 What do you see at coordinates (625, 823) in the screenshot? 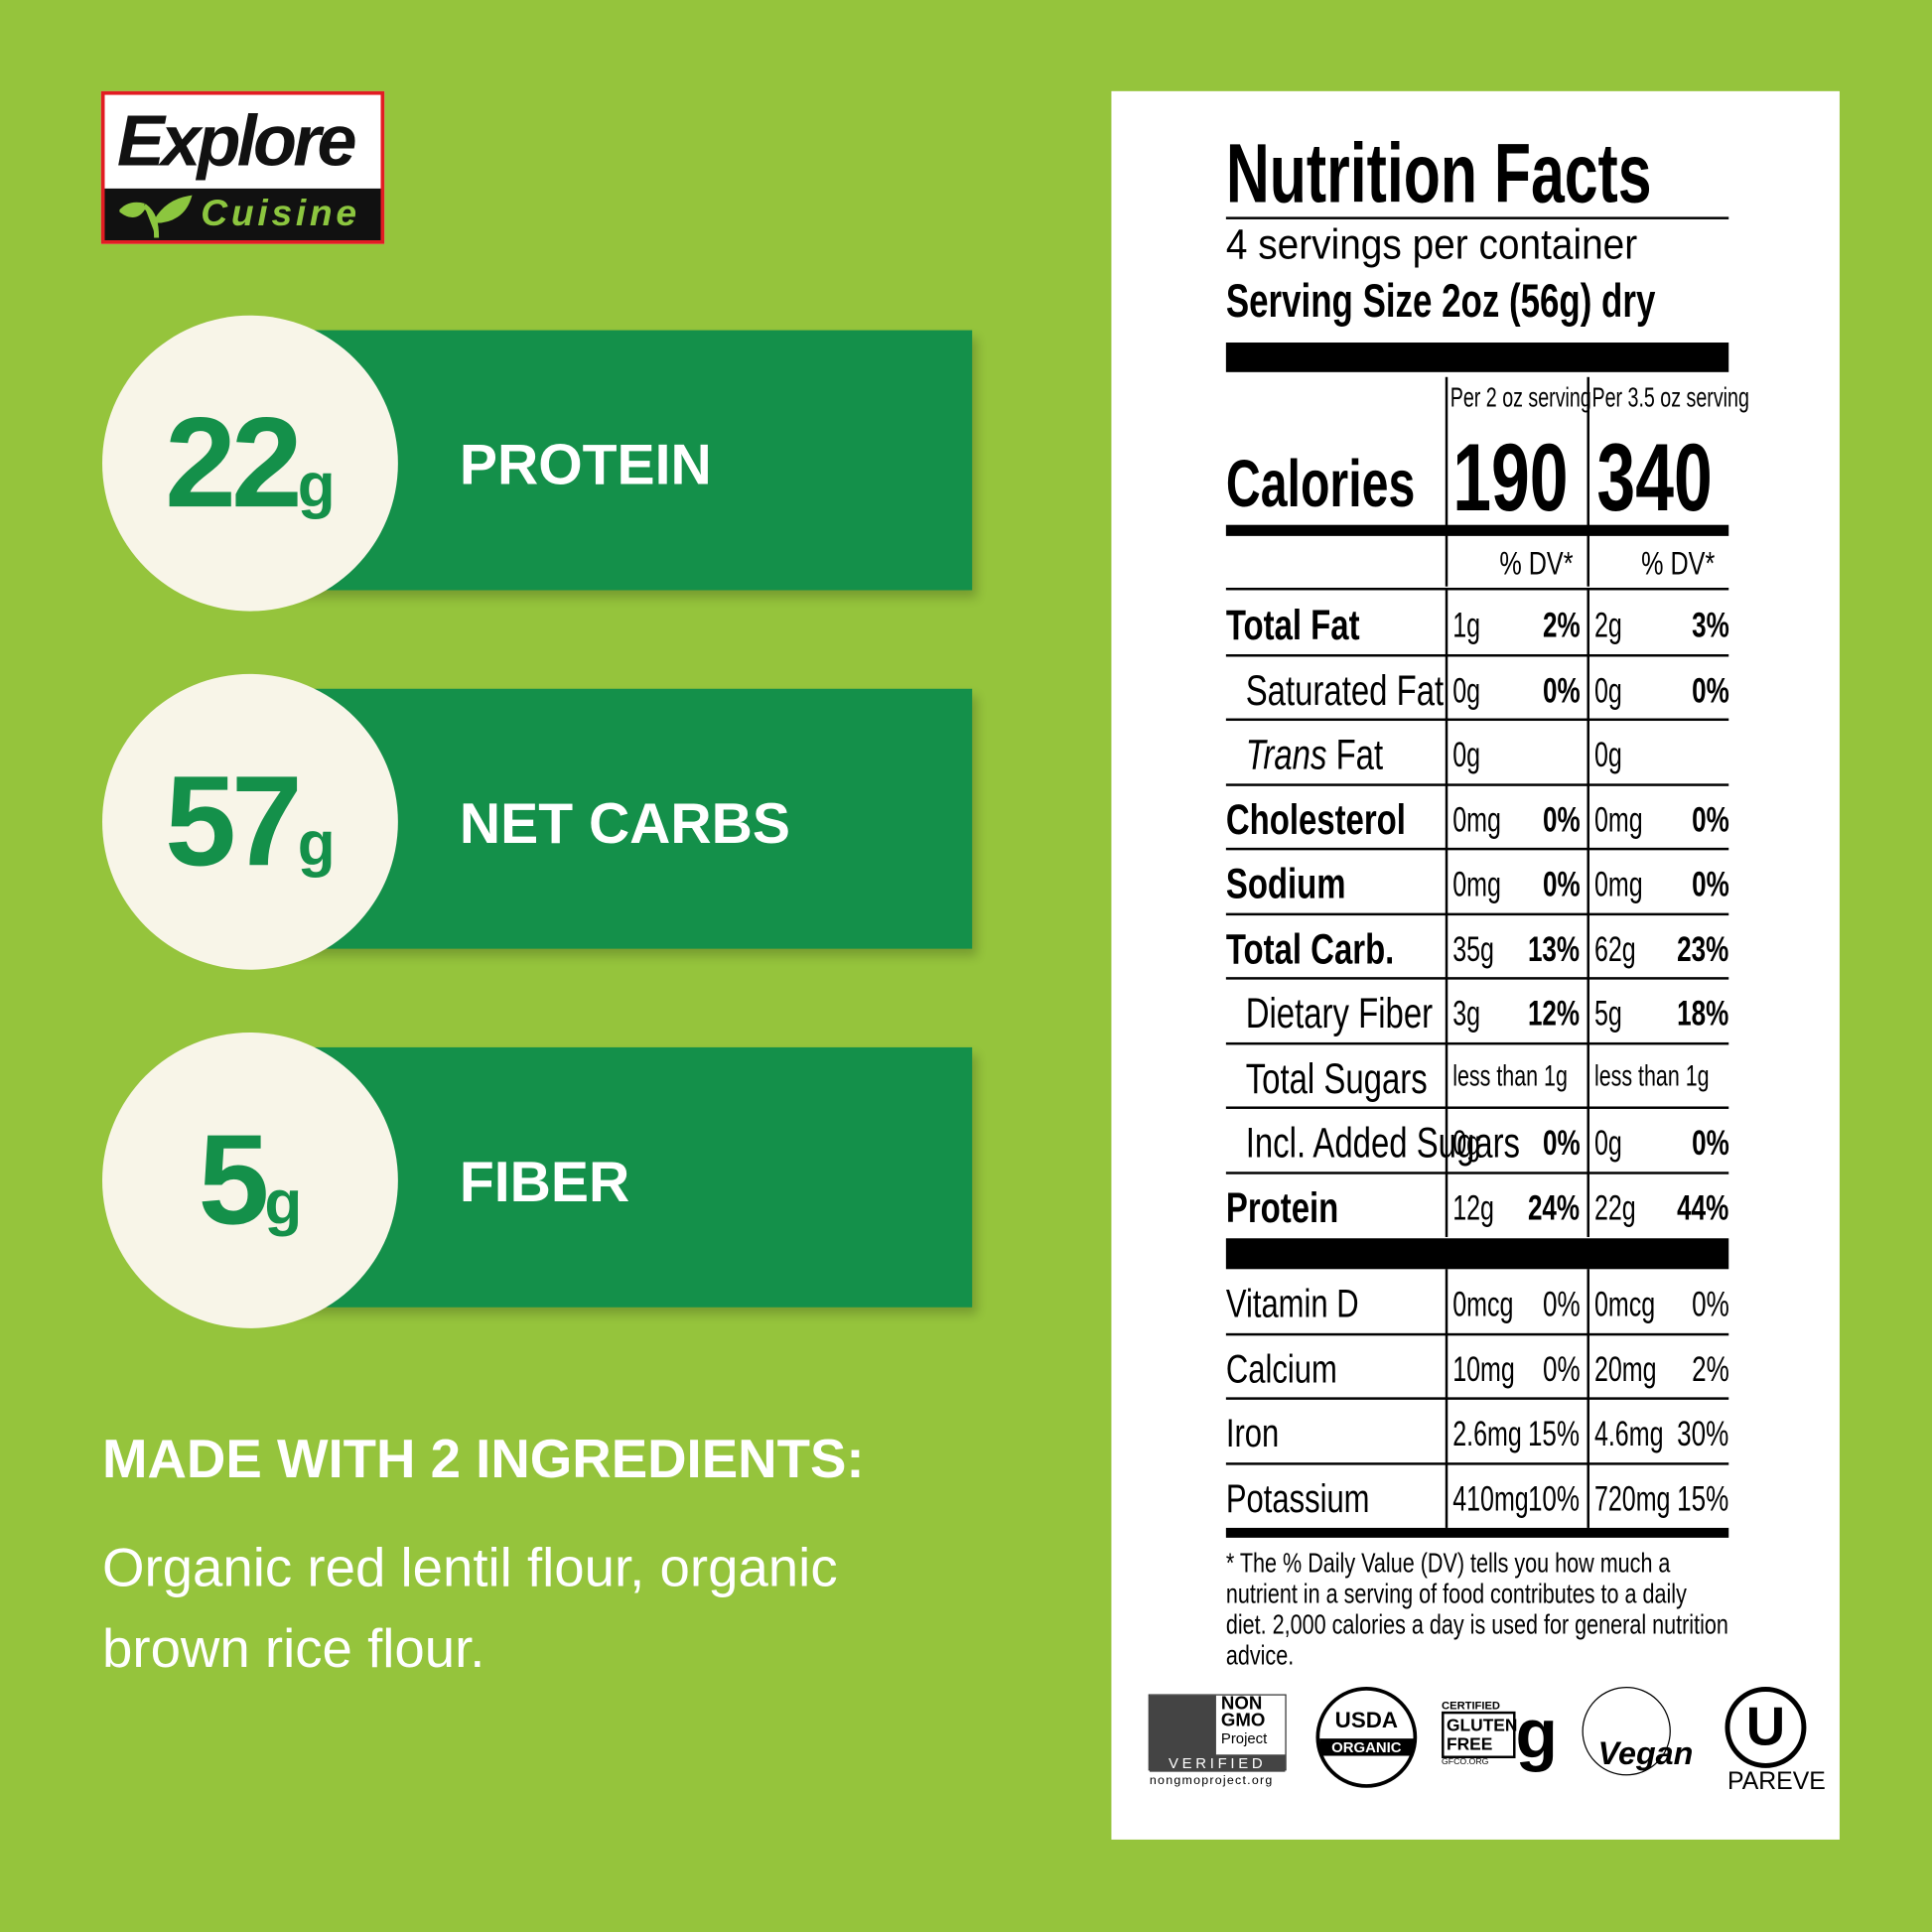
I see `stat-label: NET CARBS` at bounding box center [625, 823].